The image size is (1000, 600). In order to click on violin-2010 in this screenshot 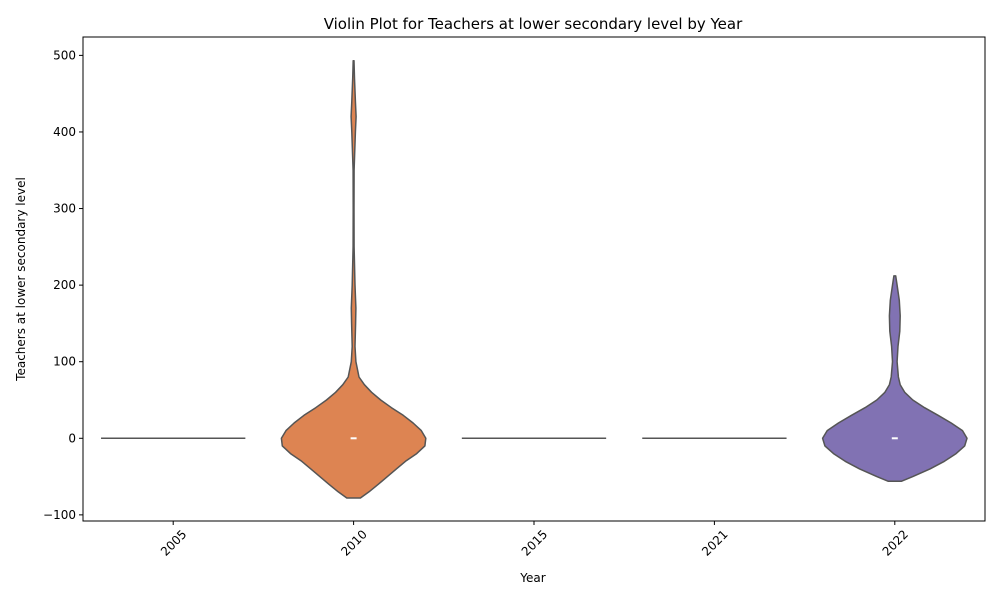, I will do `click(353, 279)`.